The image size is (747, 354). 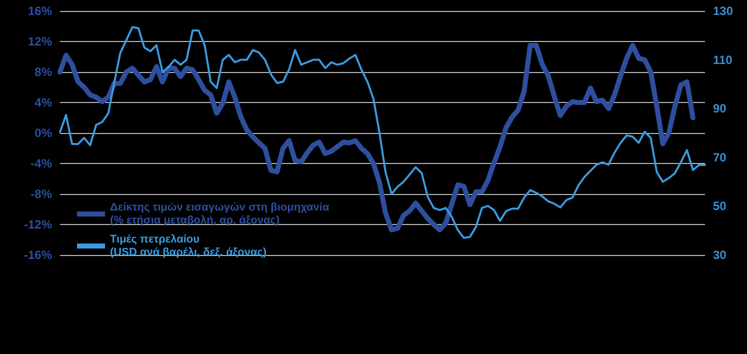 What do you see at coordinates (43, 133) in the screenshot?
I see `y-tick-label: 0%` at bounding box center [43, 133].